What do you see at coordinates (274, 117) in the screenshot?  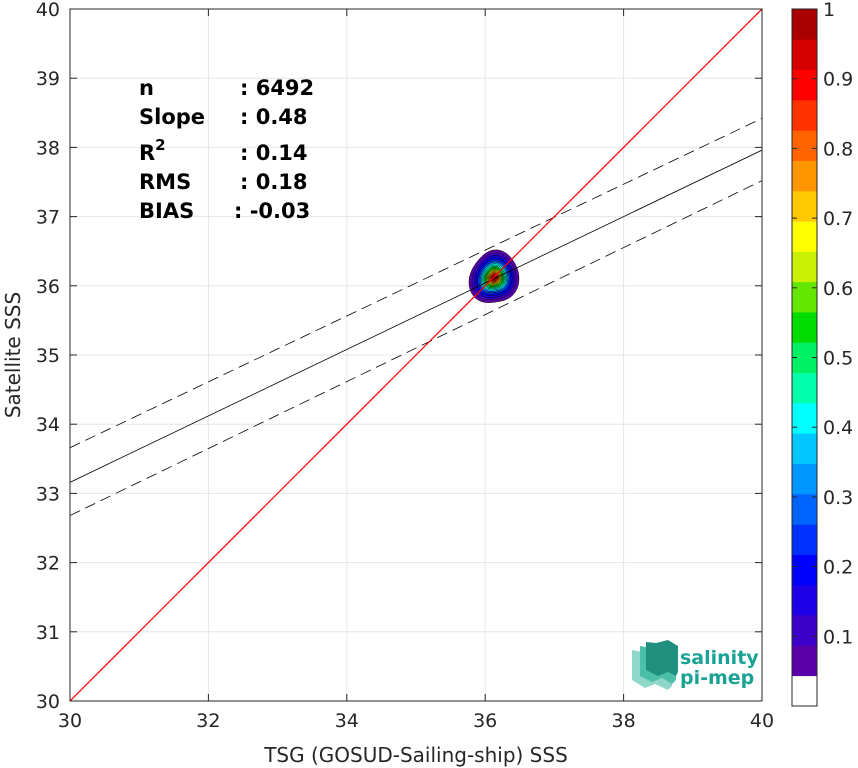 I see `stat-value: : 0.48` at bounding box center [274, 117].